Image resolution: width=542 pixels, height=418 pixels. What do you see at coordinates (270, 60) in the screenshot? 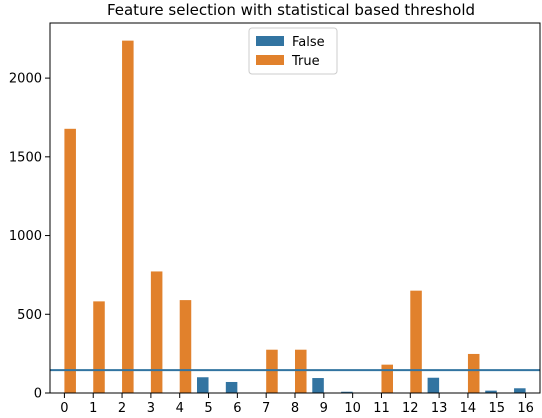
I see `legend-swatch-true` at bounding box center [270, 60].